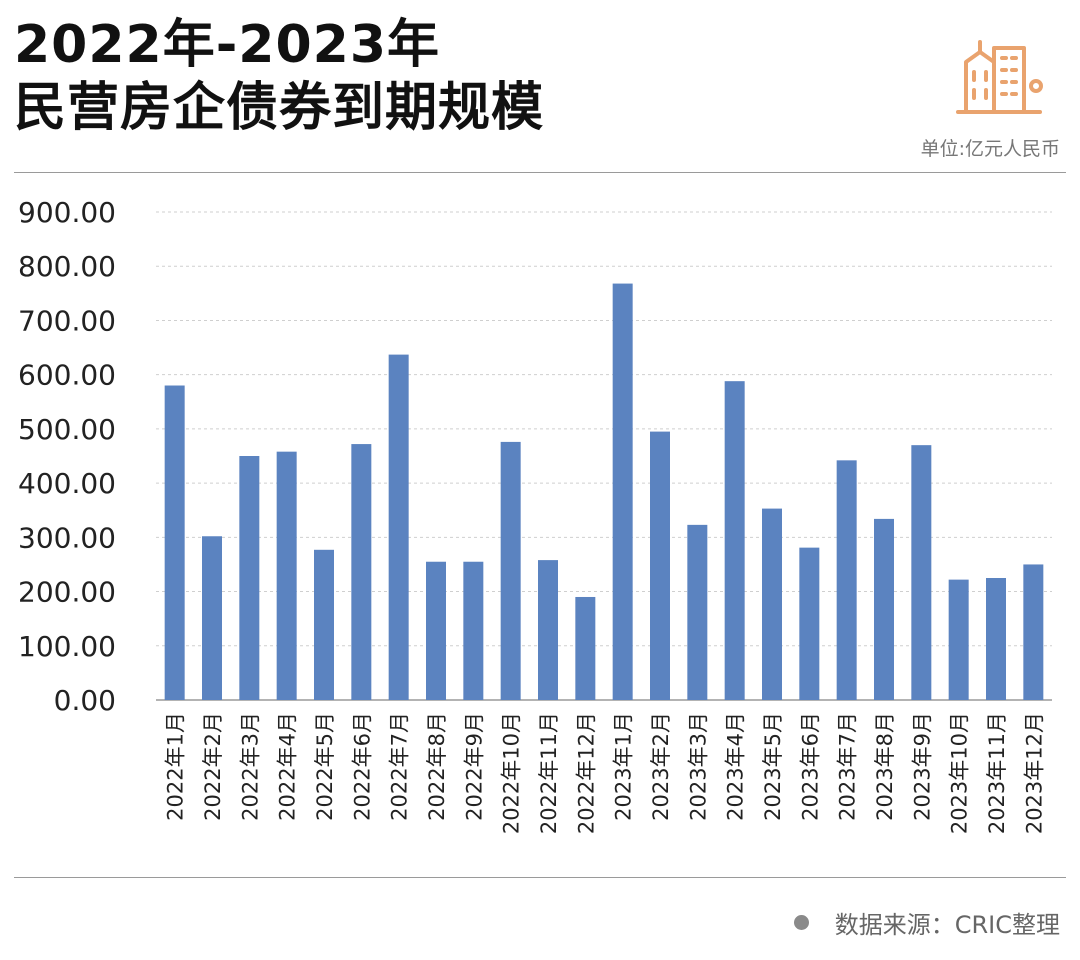 The image size is (1080, 960). Describe the element at coordinates (540, 877) in the screenshot. I see `bottom-divider` at that location.